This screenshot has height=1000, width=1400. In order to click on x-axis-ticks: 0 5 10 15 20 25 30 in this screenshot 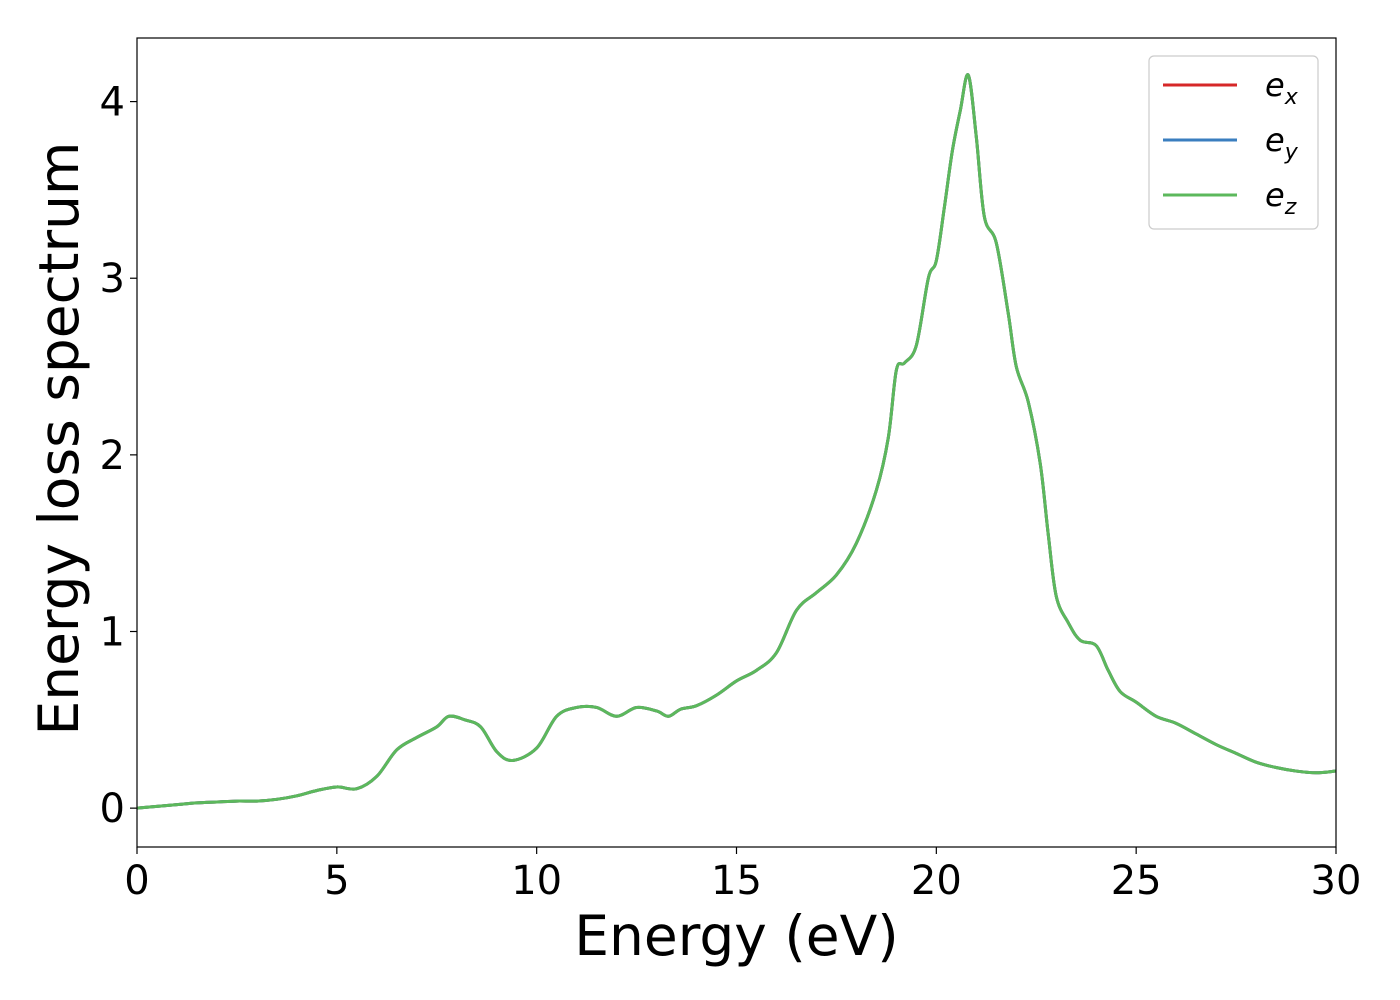, I will do `click(742, 875)`.